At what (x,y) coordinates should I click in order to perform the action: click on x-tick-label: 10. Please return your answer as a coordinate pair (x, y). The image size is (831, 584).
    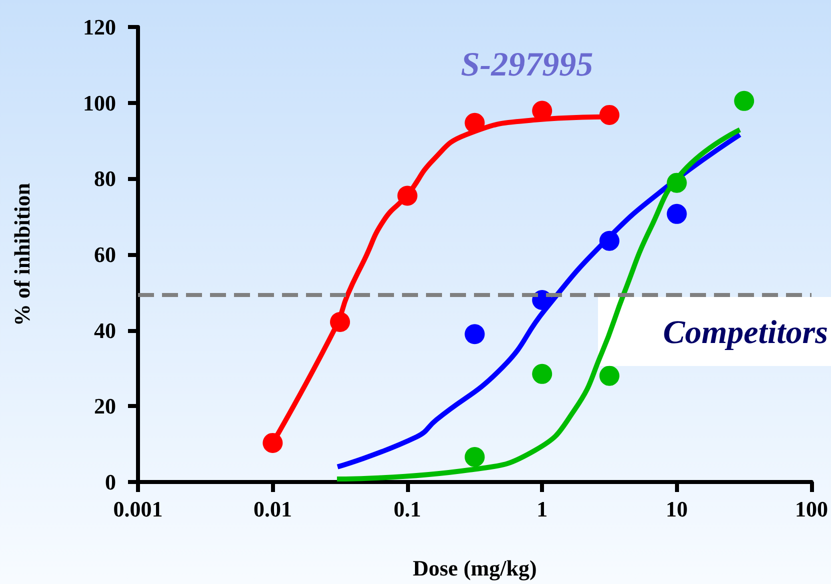
    Looking at the image, I should click on (677, 509).